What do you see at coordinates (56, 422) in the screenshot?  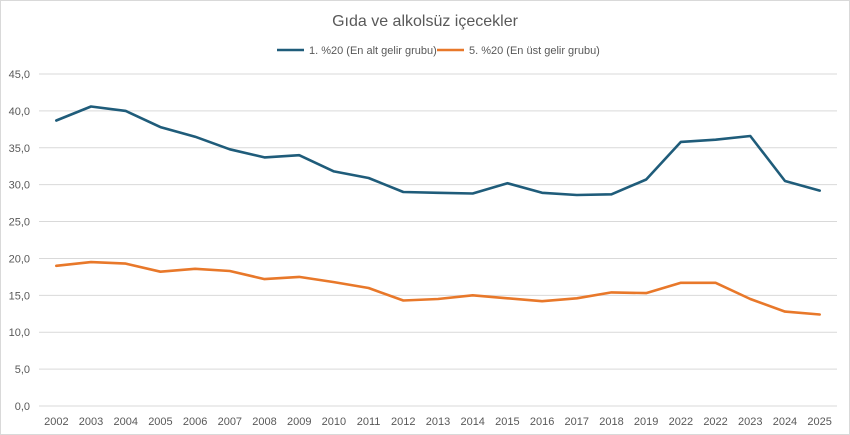 I see `x-tick-label: 2002` at bounding box center [56, 422].